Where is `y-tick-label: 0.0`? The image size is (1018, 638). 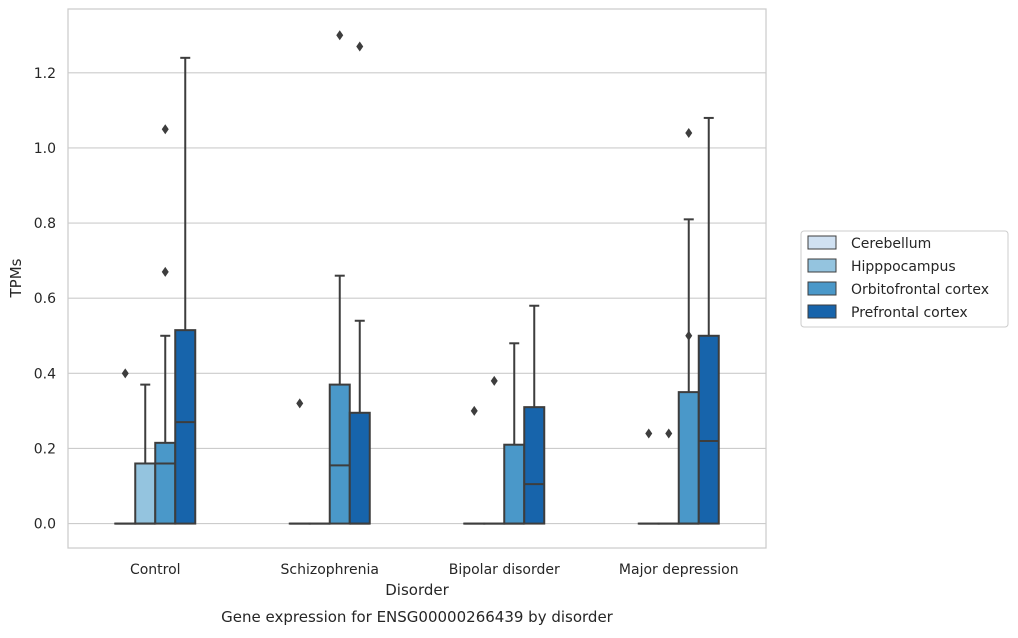 y-tick-label: 0.0 is located at coordinates (45, 525).